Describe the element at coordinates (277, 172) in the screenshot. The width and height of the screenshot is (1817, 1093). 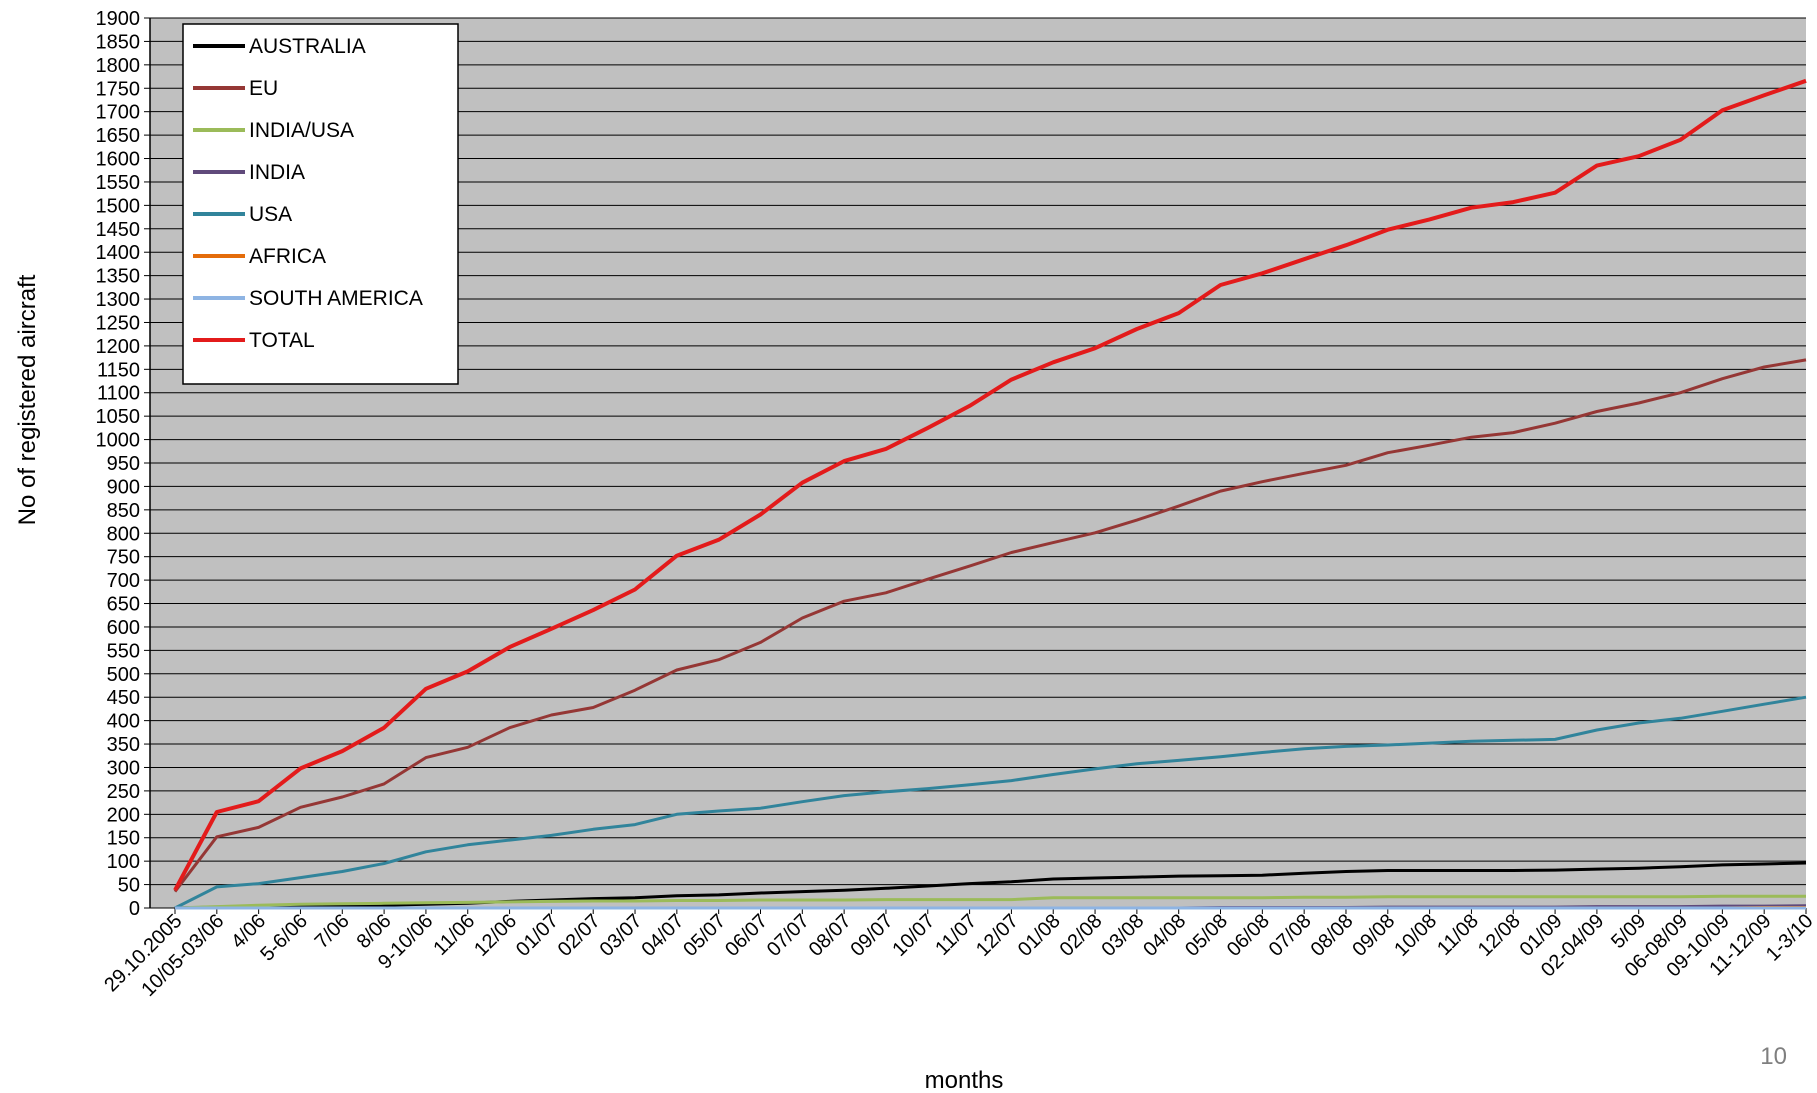
I see `legend-label: INDIA` at that location.